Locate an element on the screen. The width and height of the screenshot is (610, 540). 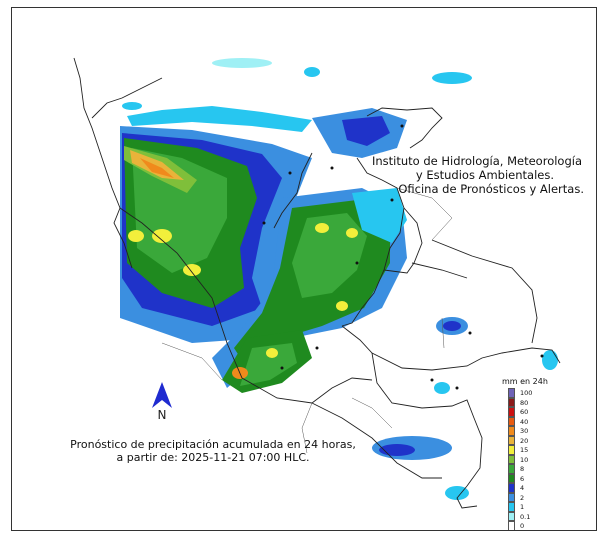
legend-row: 0.1 is located at coordinates (530, 516).